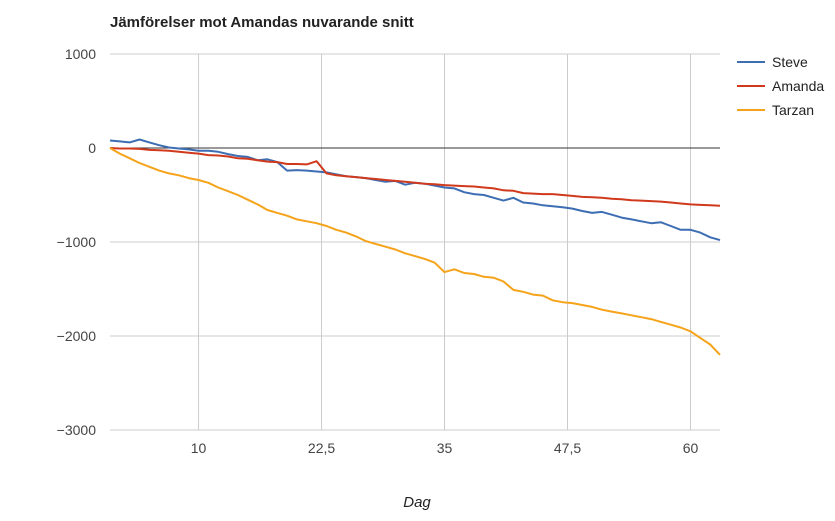  Describe the element at coordinates (92, 148) in the screenshot. I see `y-tick-label: 0` at that location.